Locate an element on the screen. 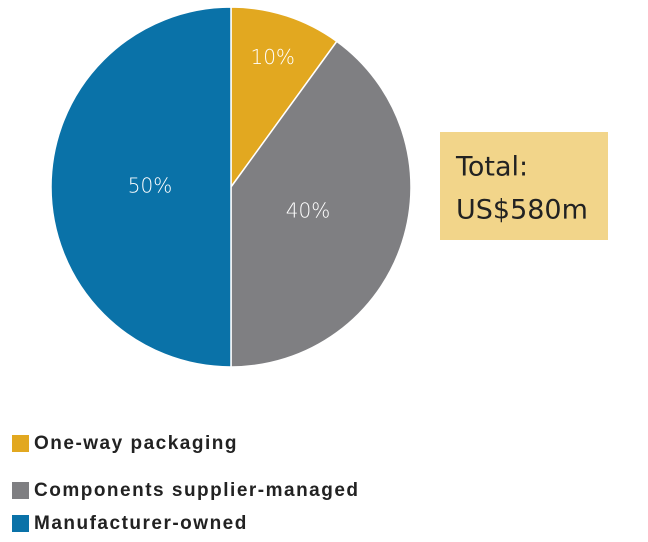 This screenshot has width=648, height=542. annotation: Total: is located at coordinates (491, 167).